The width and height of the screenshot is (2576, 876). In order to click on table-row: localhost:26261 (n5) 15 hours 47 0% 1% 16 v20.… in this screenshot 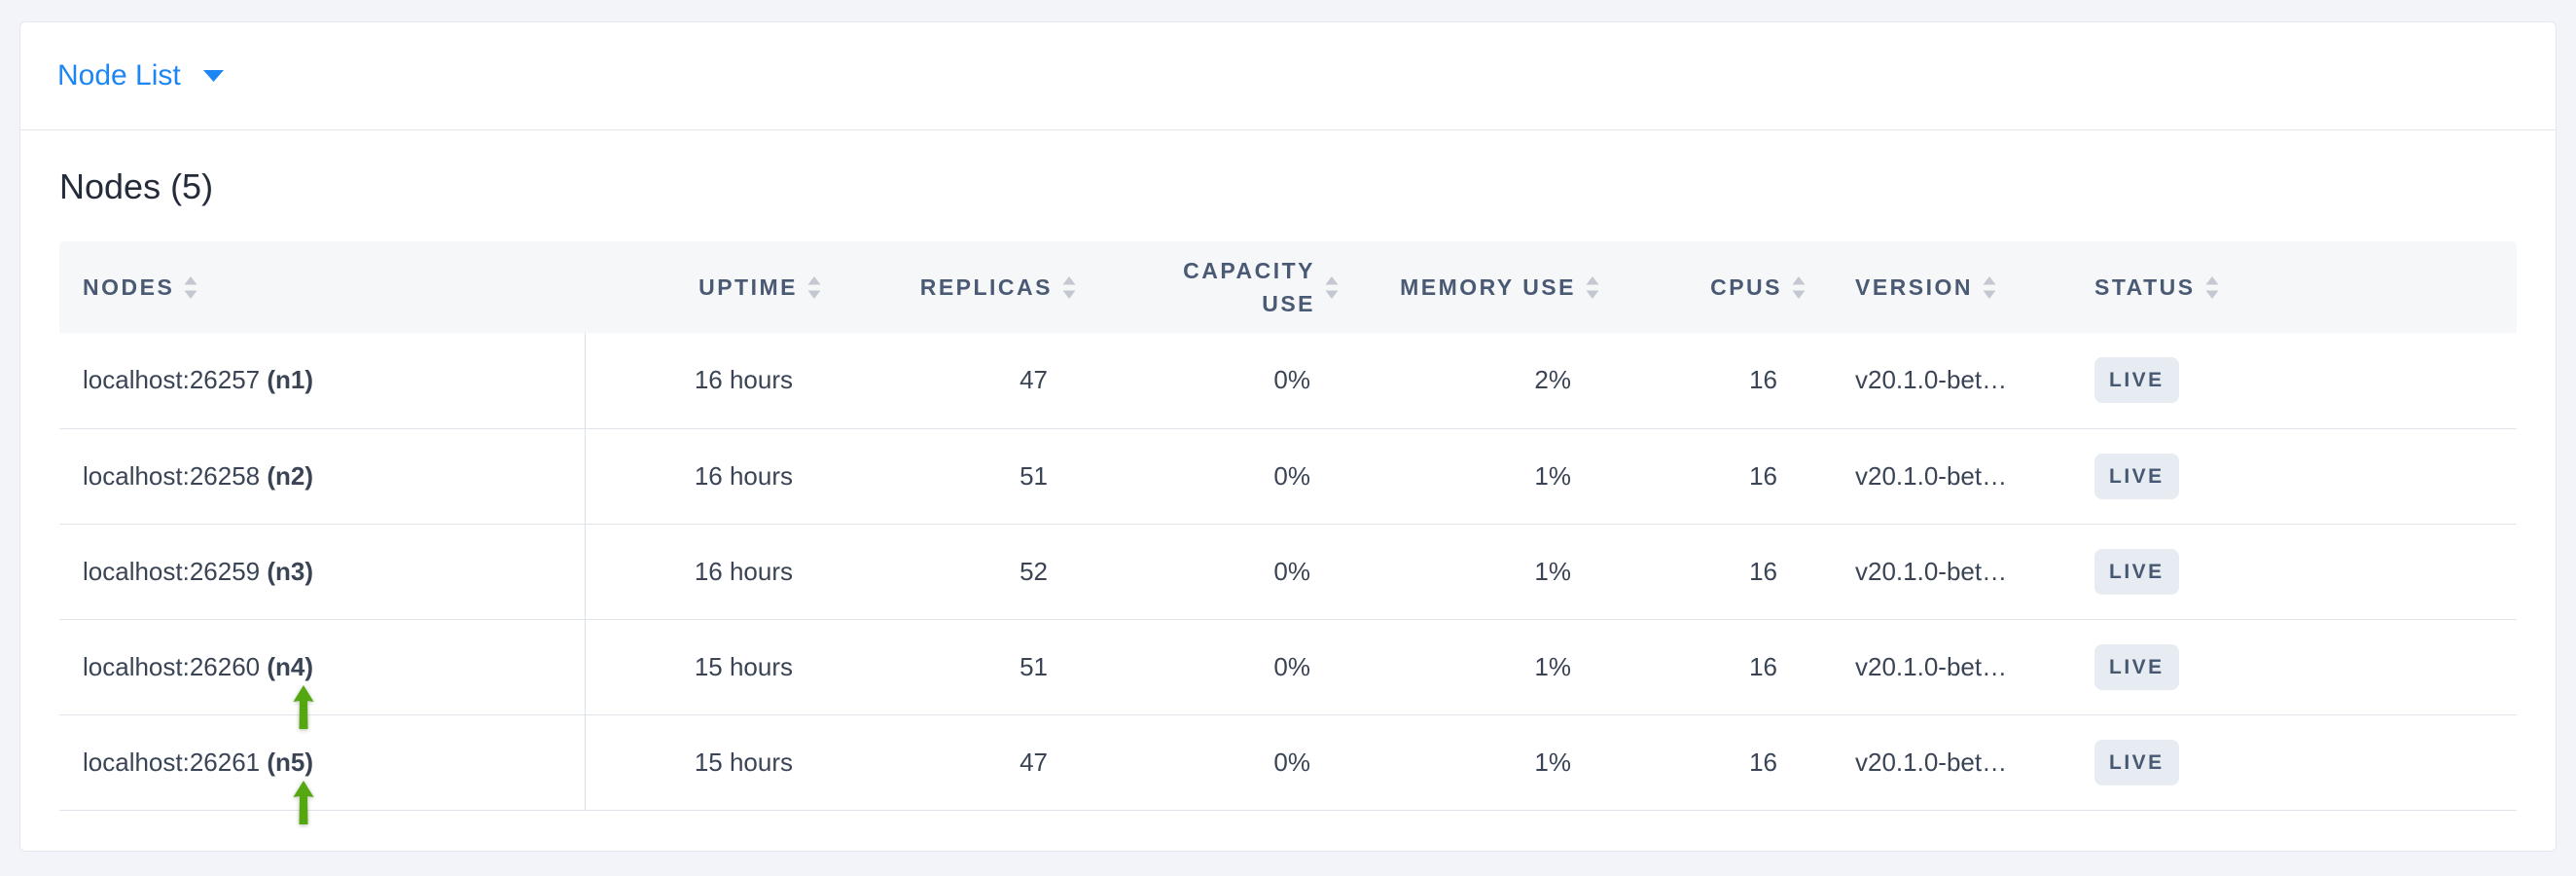, I will do `click(1288, 763)`.